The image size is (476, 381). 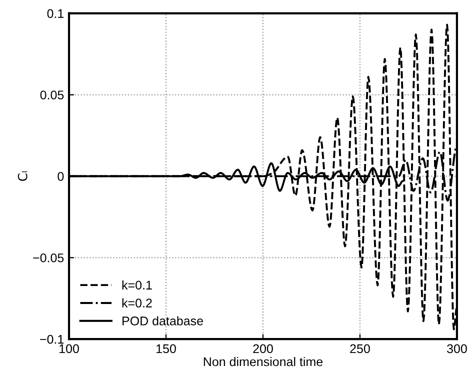 I want to click on x-tick-label: 150, so click(x=166, y=349).